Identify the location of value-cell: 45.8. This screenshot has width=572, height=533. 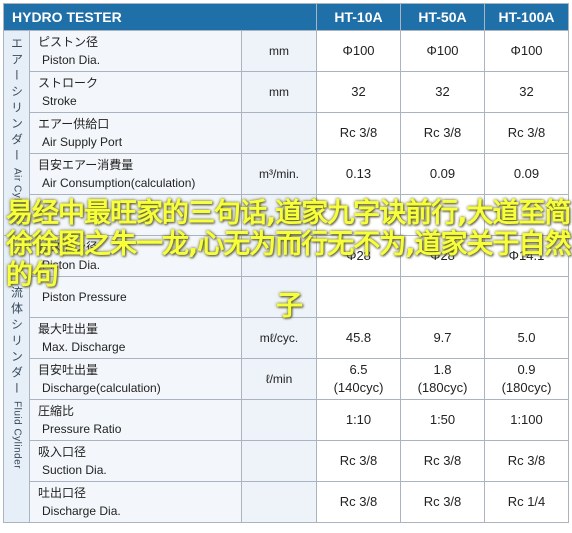
(358, 338).